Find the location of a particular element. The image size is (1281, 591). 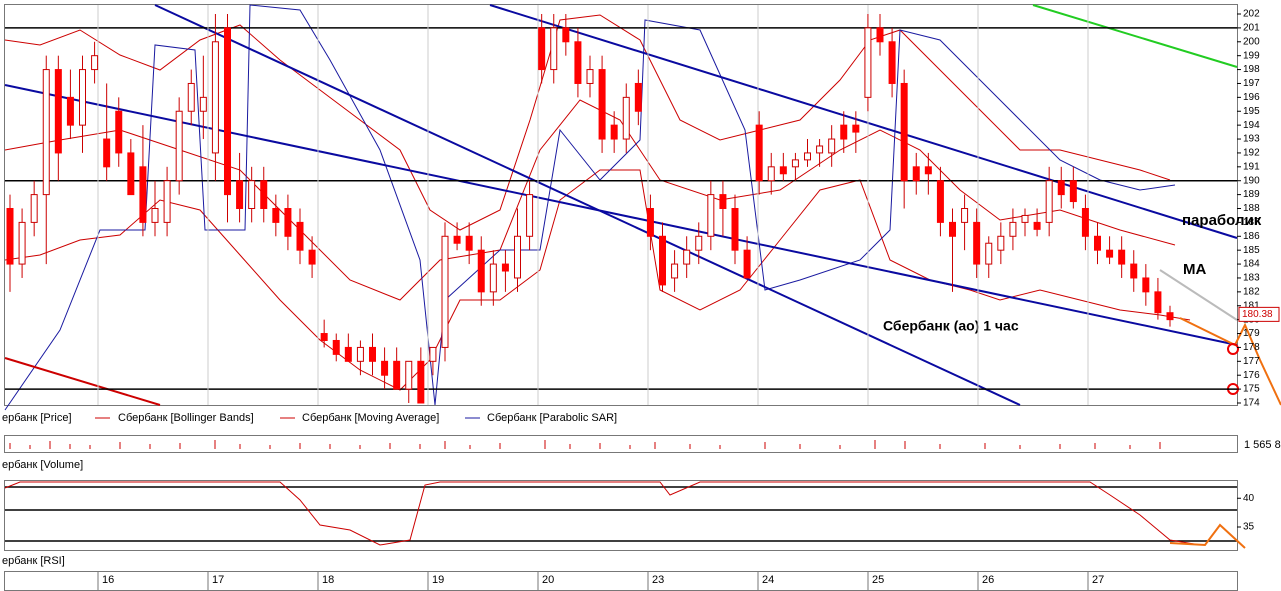

y-tick-label: 174 is located at coordinates (1251, 403).